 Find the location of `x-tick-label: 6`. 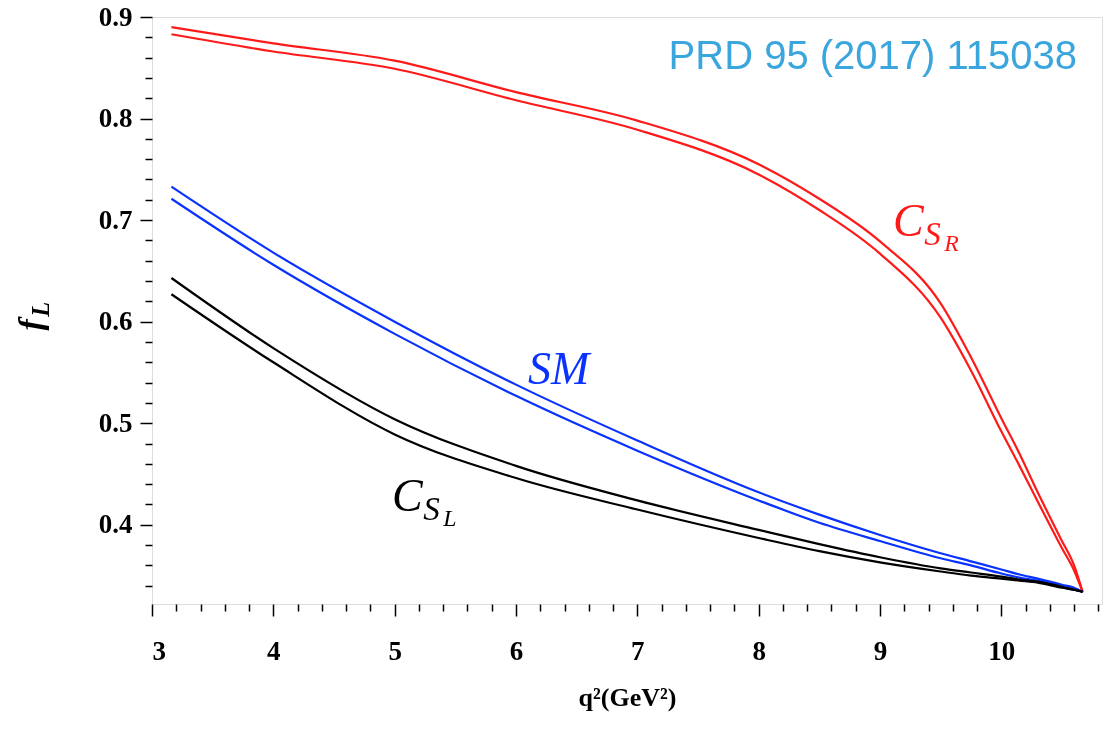

x-tick-label: 6 is located at coordinates (516, 650).